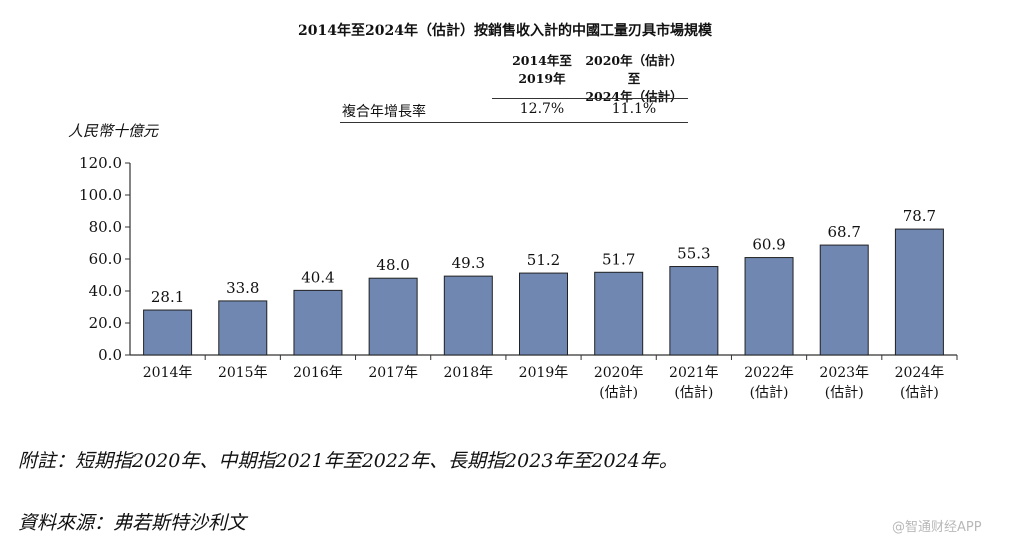 The height and width of the screenshot is (545, 1010). I want to click on bar-value-label: 40.4, so click(317, 277).